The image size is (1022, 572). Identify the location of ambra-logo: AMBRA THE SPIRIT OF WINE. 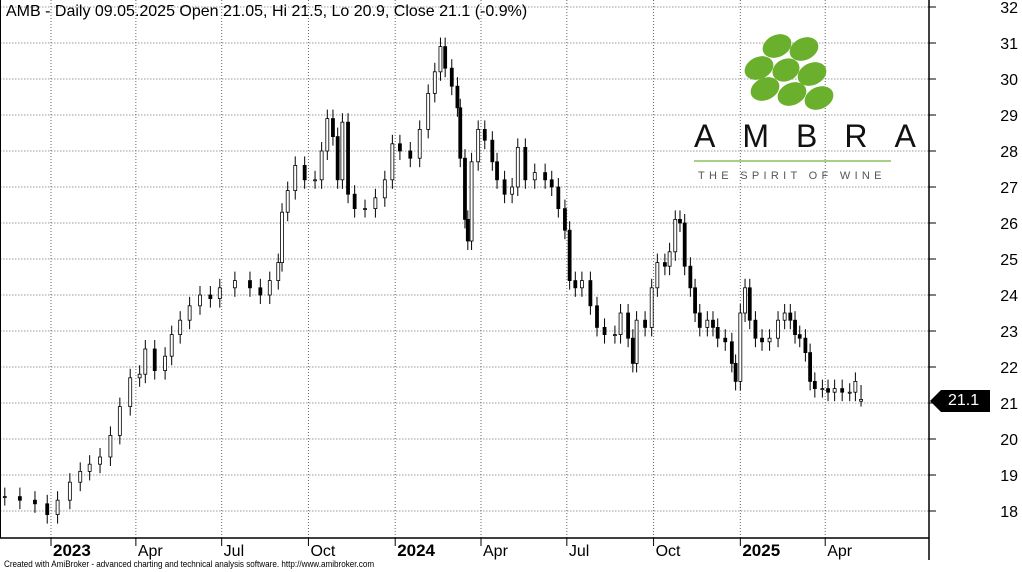
(803, 108).